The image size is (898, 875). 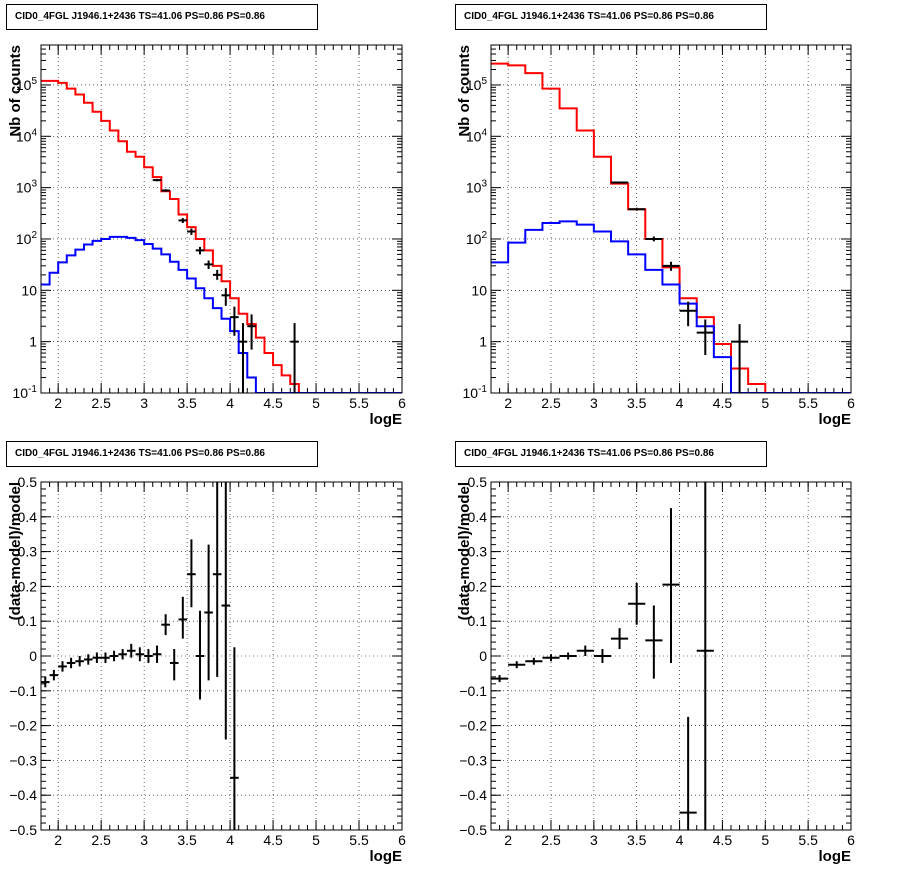 I want to click on y-axis-label: Nb of counts, so click(x=15, y=91).